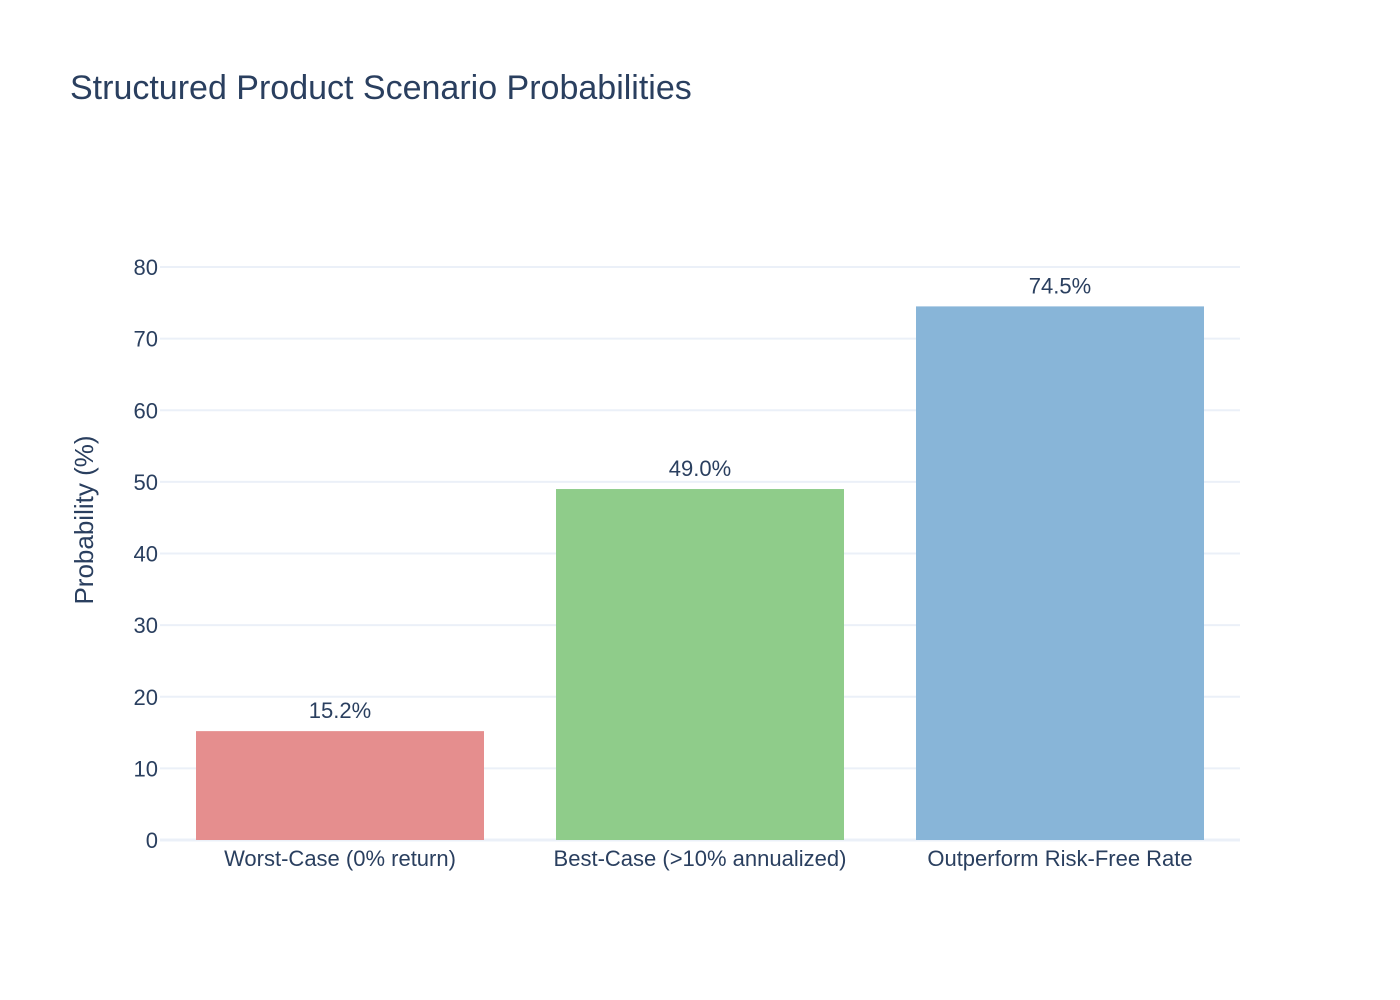  Describe the element at coordinates (340, 858) in the screenshot. I see `x-tick-label: Worst-Case (0% return)` at that location.